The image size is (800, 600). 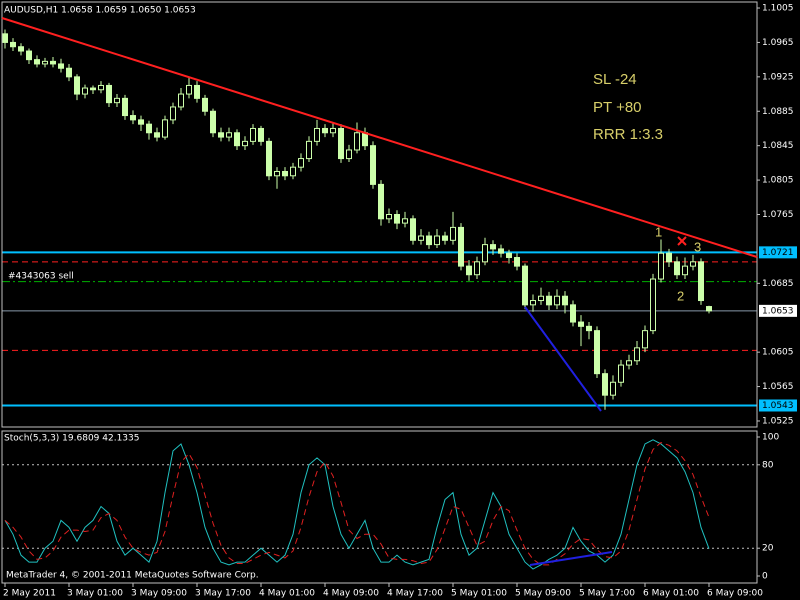 I want to click on x-tick-label: 6 May 01:00, so click(x=671, y=594).